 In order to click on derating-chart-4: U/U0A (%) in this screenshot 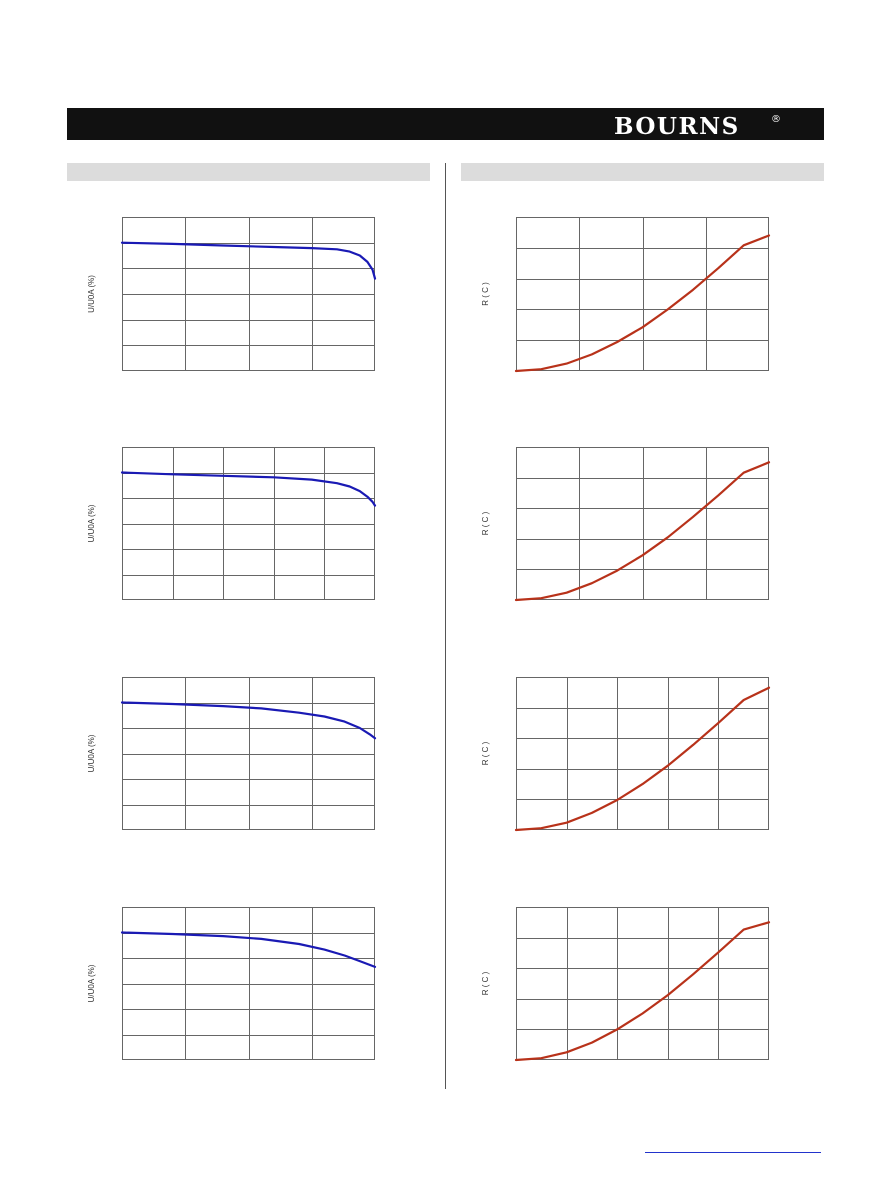, I will do `click(232, 983)`.